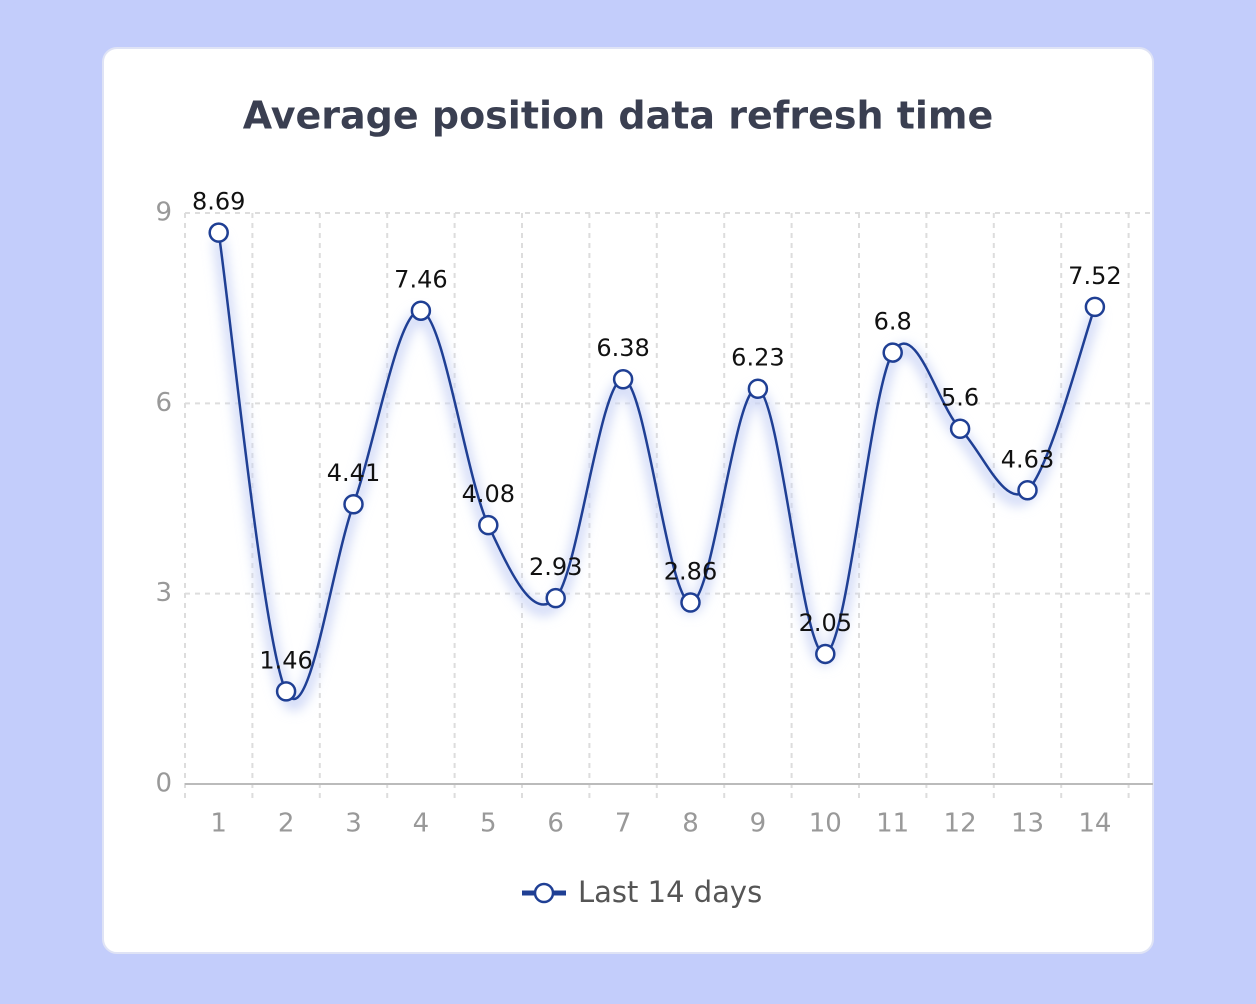  Describe the element at coordinates (555, 824) in the screenshot. I see `x-tick-label: 6` at that location.